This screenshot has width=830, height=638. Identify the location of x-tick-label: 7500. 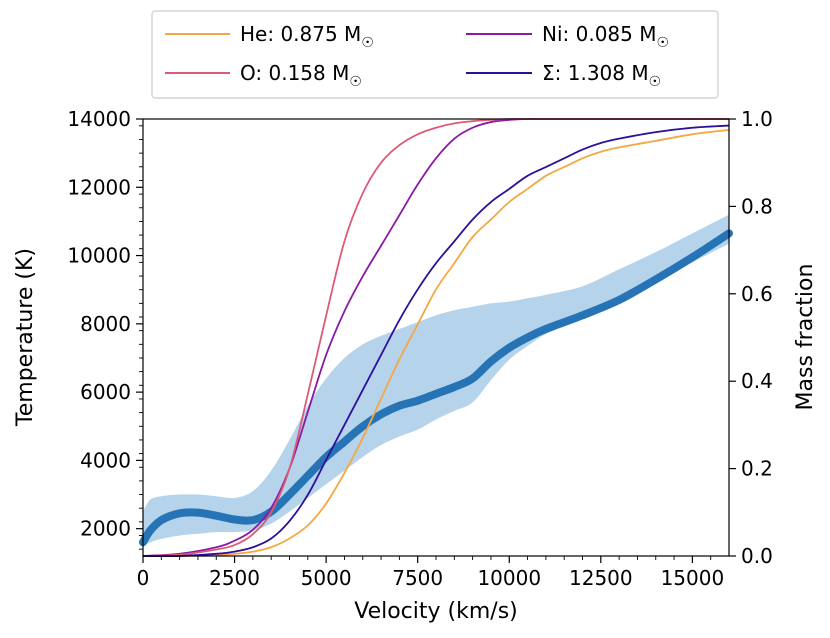
(417, 578).